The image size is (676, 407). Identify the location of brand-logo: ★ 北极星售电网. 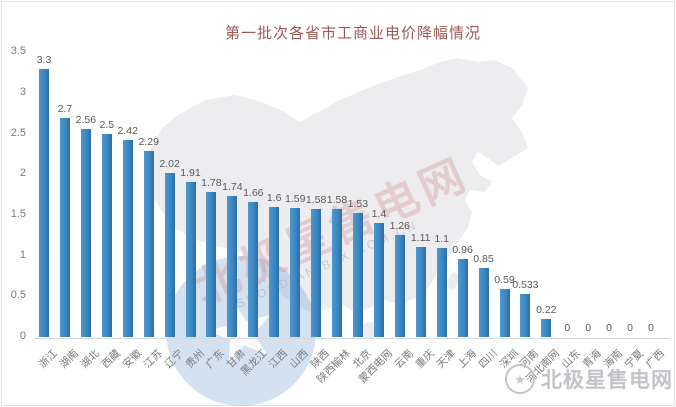
(589, 379).